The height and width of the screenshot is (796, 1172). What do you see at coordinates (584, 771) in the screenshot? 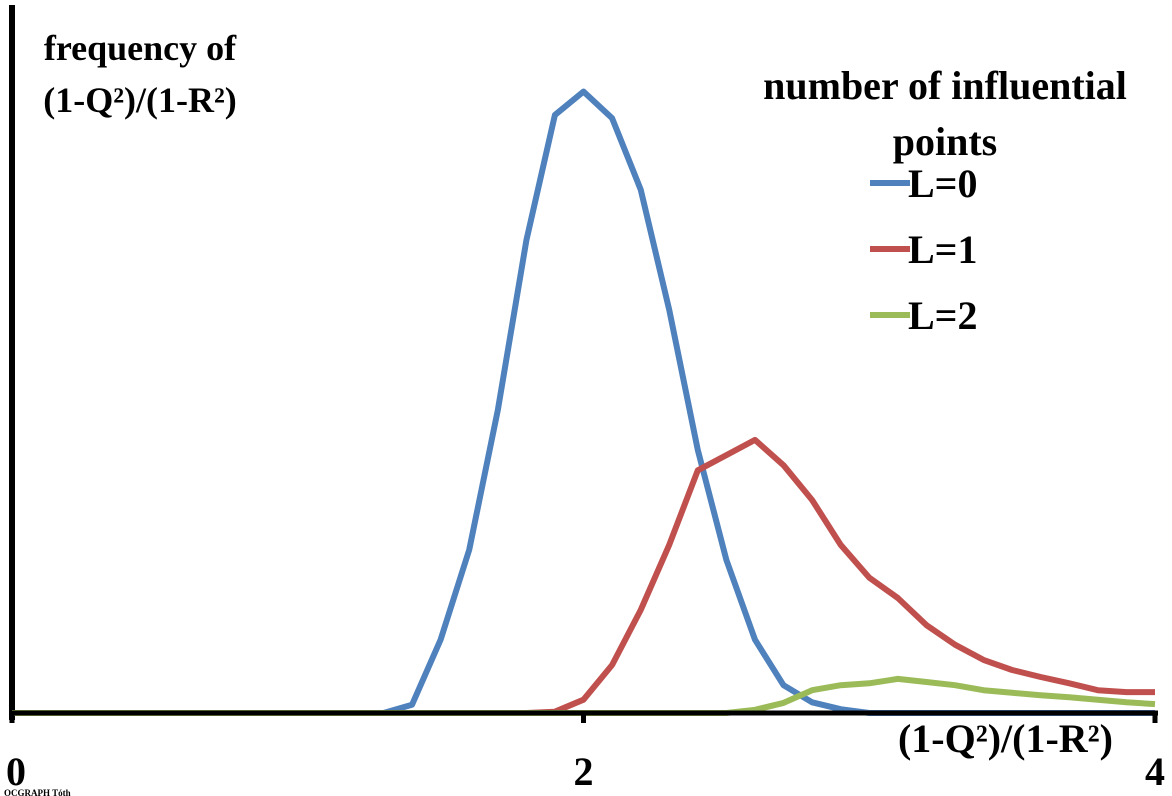
I see `x-tick-label: 2` at bounding box center [584, 771].